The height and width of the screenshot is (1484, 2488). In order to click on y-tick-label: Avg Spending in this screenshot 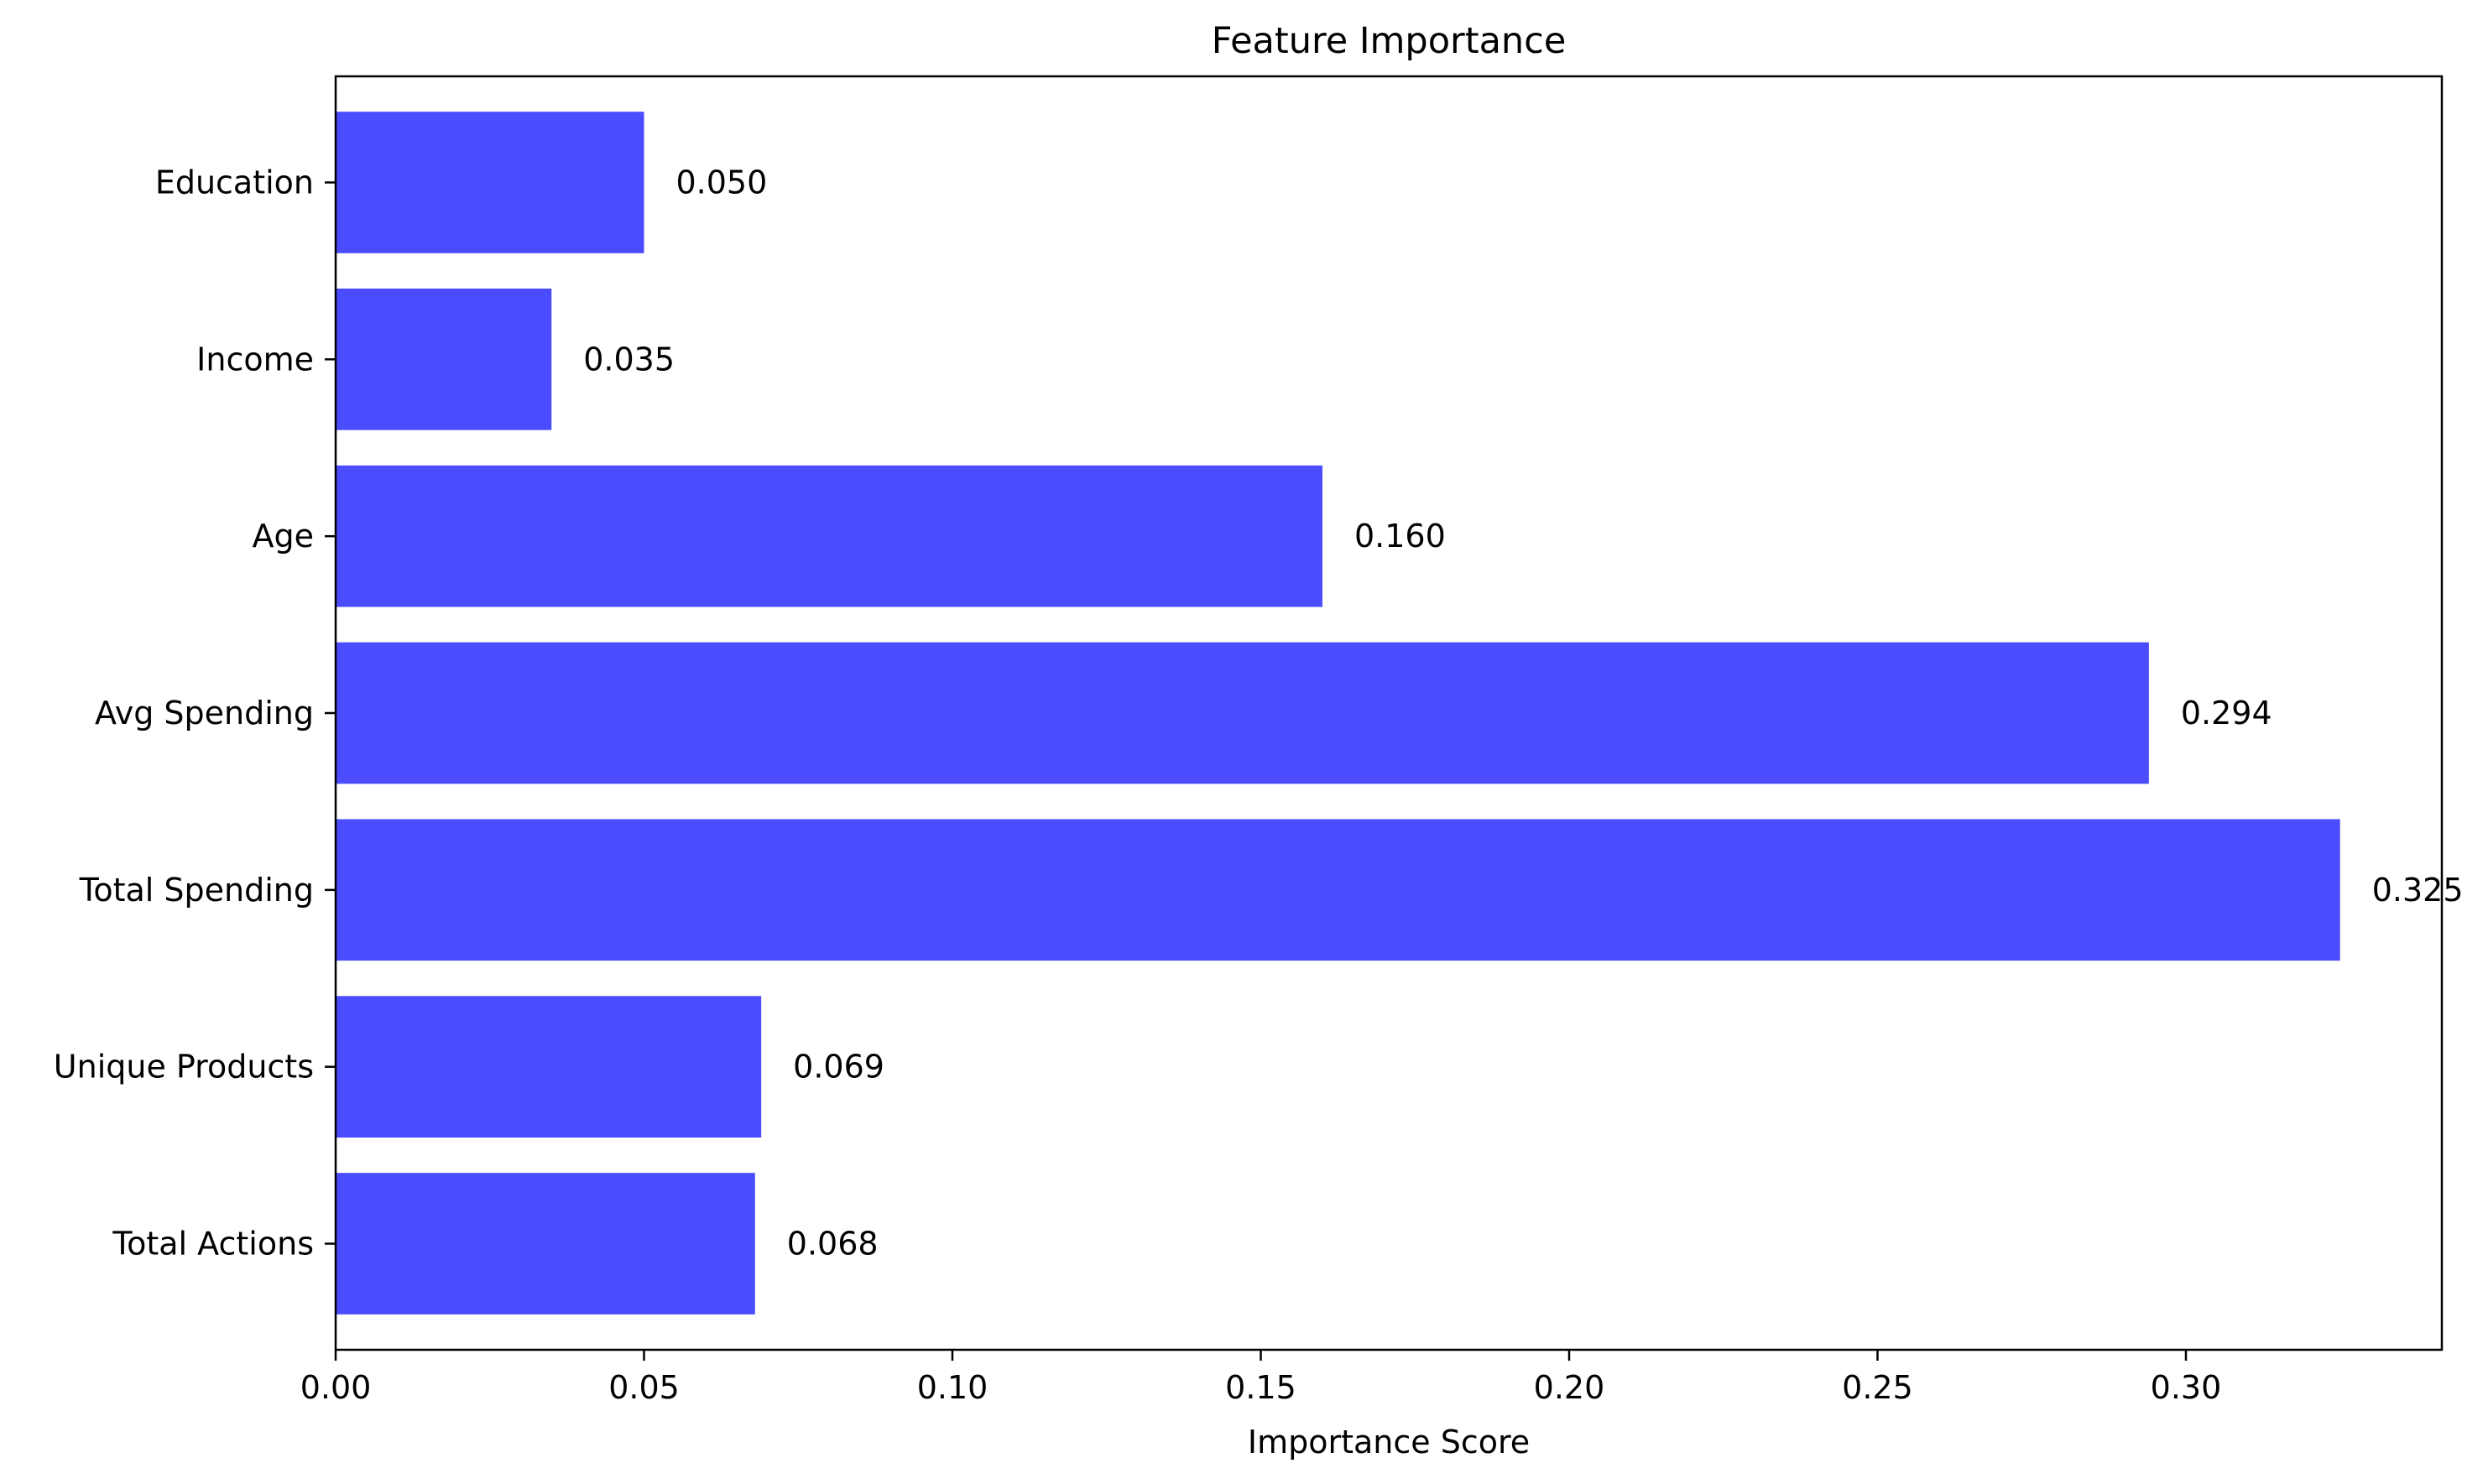, I will do `click(204, 713)`.